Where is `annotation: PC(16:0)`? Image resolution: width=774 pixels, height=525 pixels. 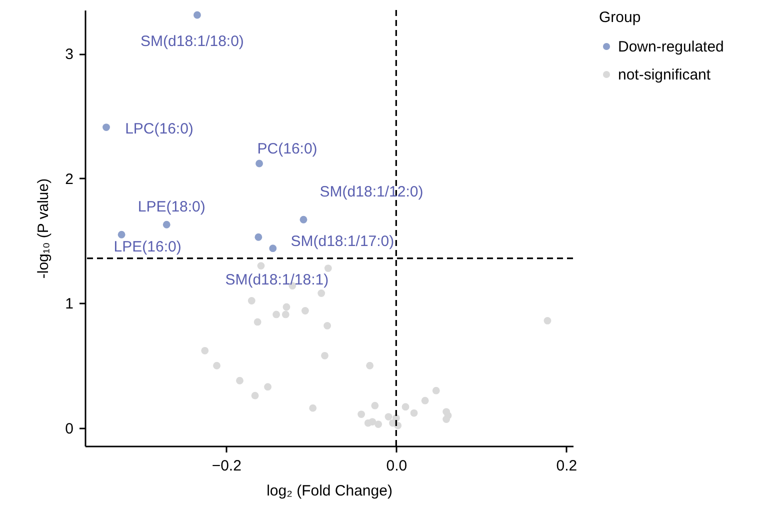 annotation: PC(16:0) is located at coordinates (287, 149).